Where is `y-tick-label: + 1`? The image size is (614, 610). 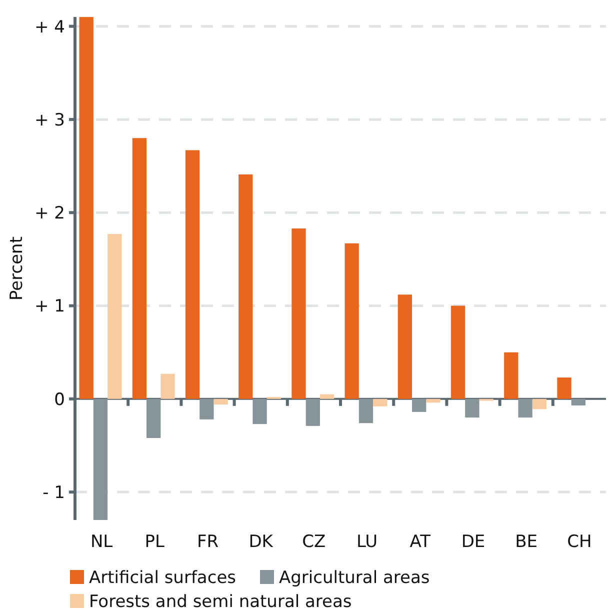 y-tick-label: + 1 is located at coordinates (49, 306).